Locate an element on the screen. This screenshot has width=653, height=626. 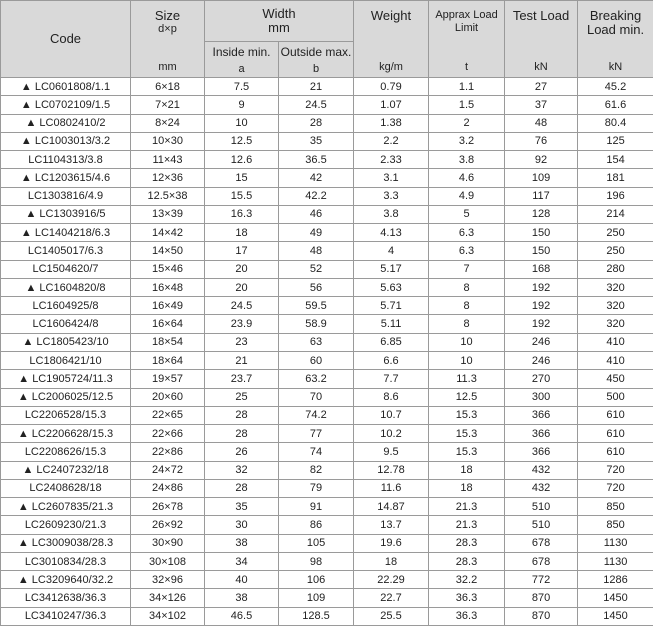
table-row: ▲ LC0702109/1.5 7×21 9 24.5 1.07 1.5 37 61.6 is located at coordinates (326, 105).